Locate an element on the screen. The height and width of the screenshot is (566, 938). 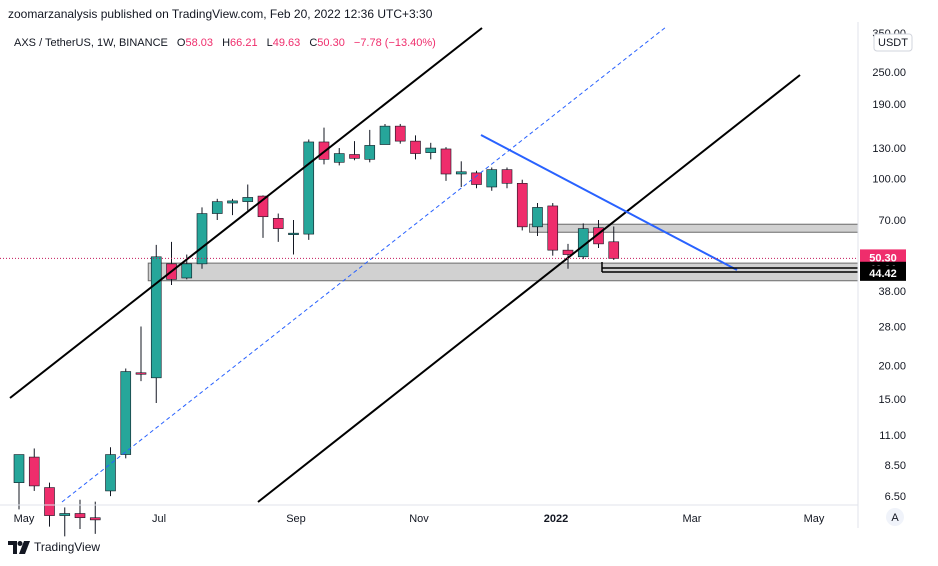
level-price-label: 44.42 is located at coordinates (883, 273).